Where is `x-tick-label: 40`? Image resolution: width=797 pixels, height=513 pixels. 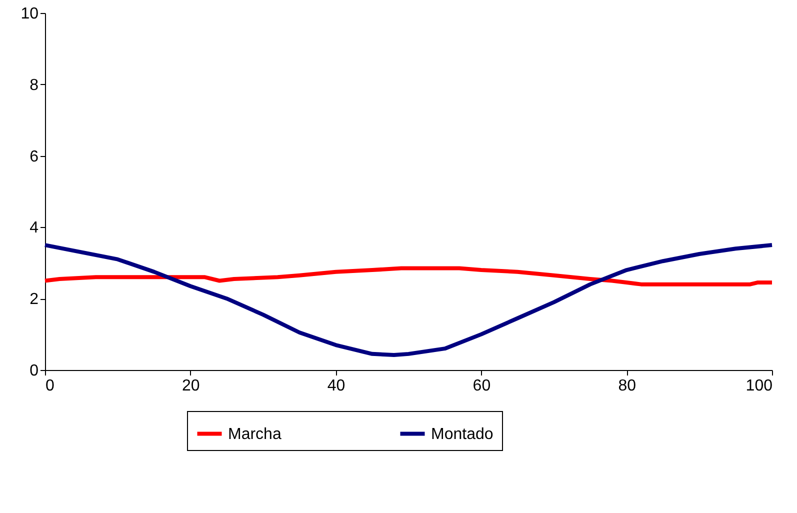 x-tick-label: 40 is located at coordinates (336, 386).